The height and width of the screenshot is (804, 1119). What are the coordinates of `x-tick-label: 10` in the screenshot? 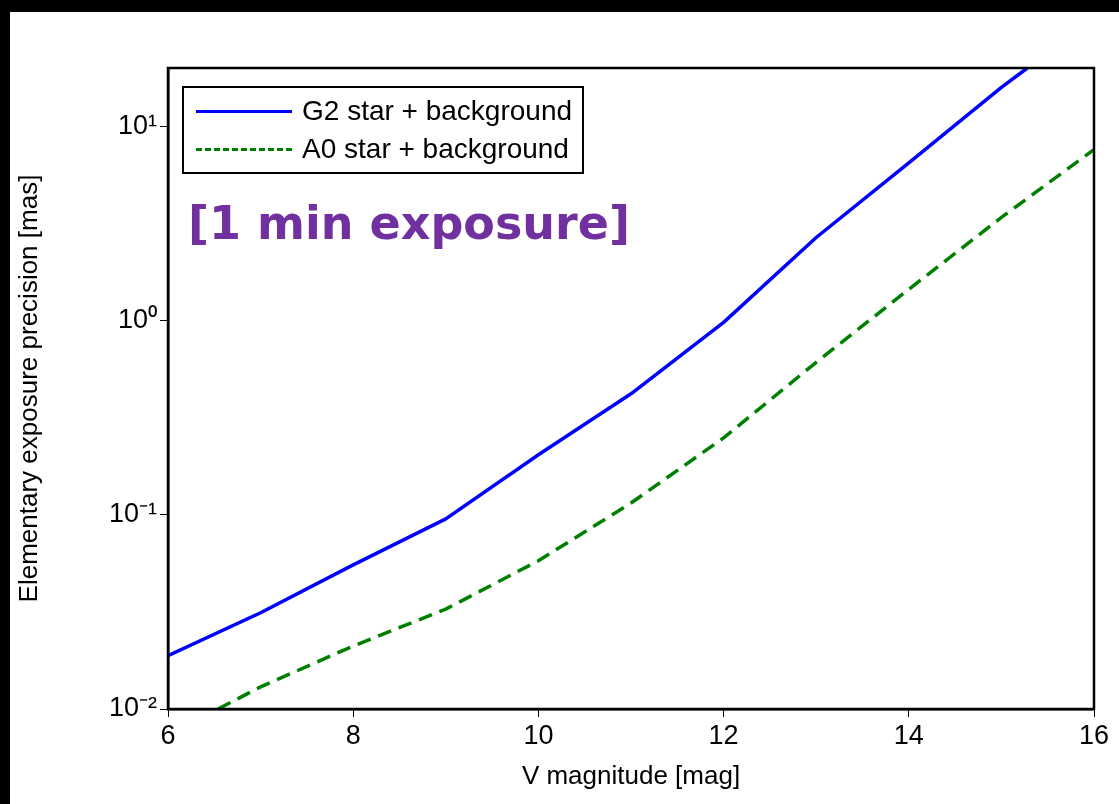 It's located at (538, 734).